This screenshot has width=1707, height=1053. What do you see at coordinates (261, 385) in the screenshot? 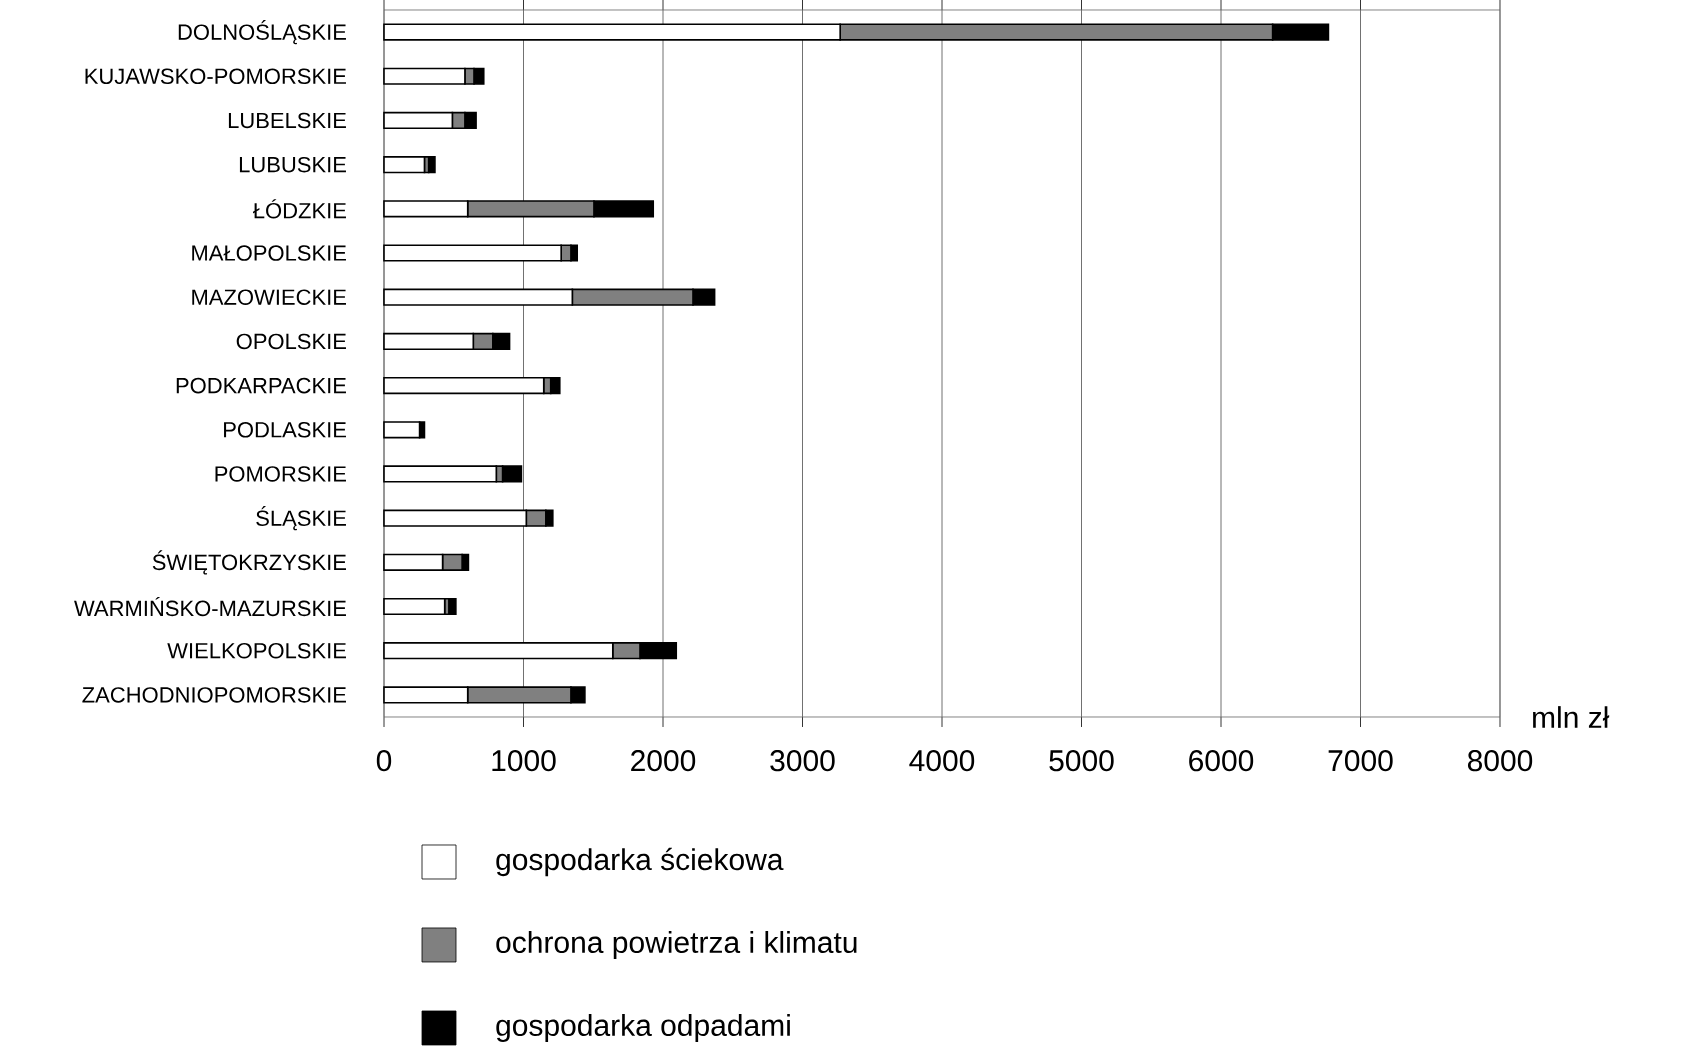
I see `y-tick-label: PODKARPACKIE` at bounding box center [261, 385].